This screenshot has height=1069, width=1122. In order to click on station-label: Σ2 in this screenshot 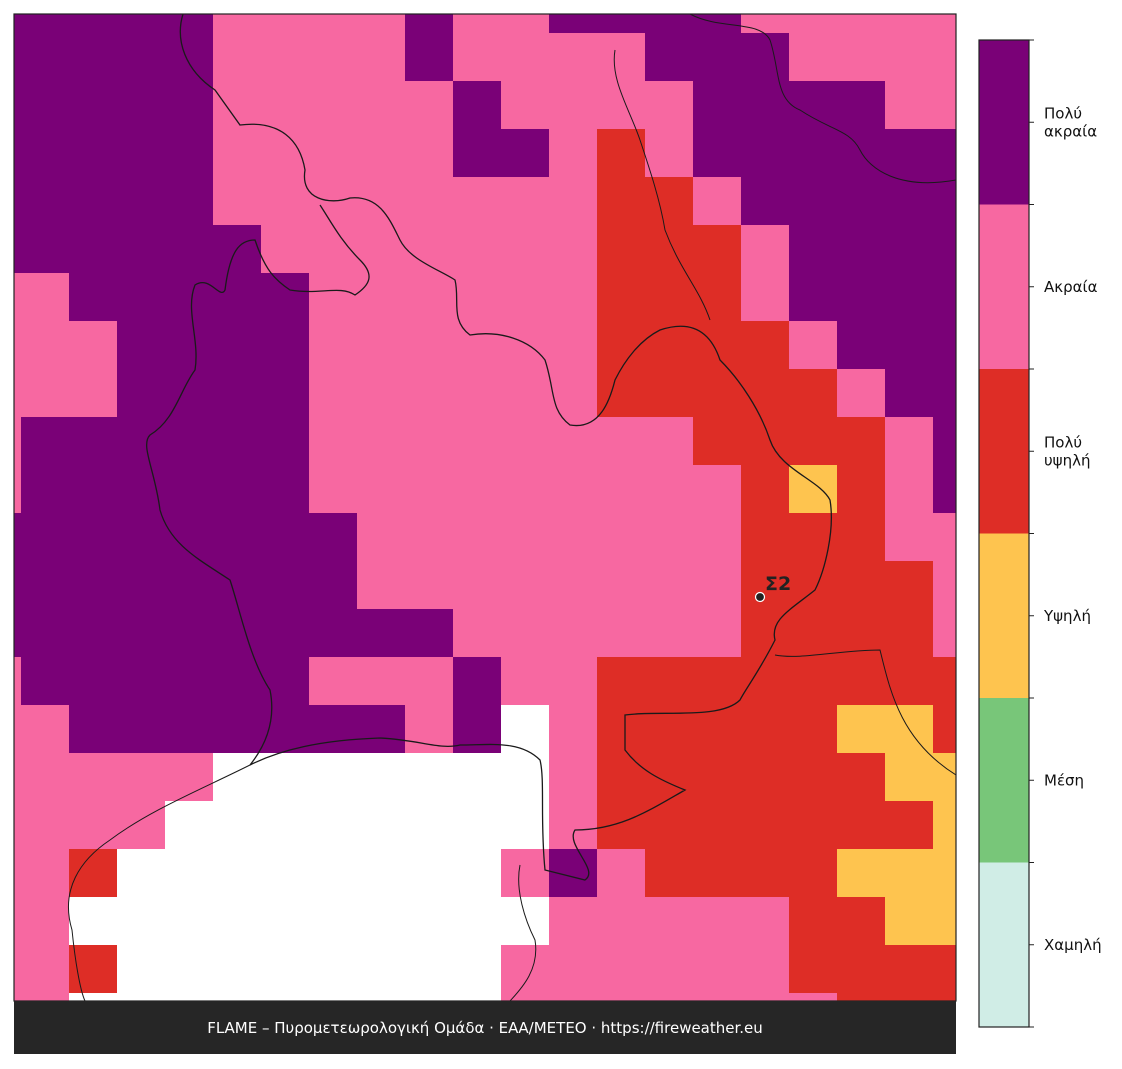, I will do `click(778, 584)`.